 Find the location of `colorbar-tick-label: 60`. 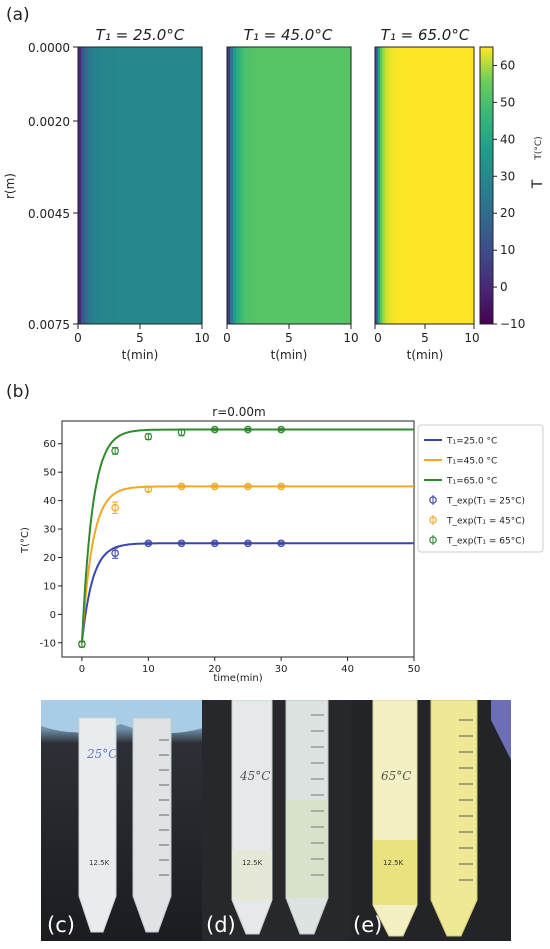

colorbar-tick-label: 60 is located at coordinates (507, 65).